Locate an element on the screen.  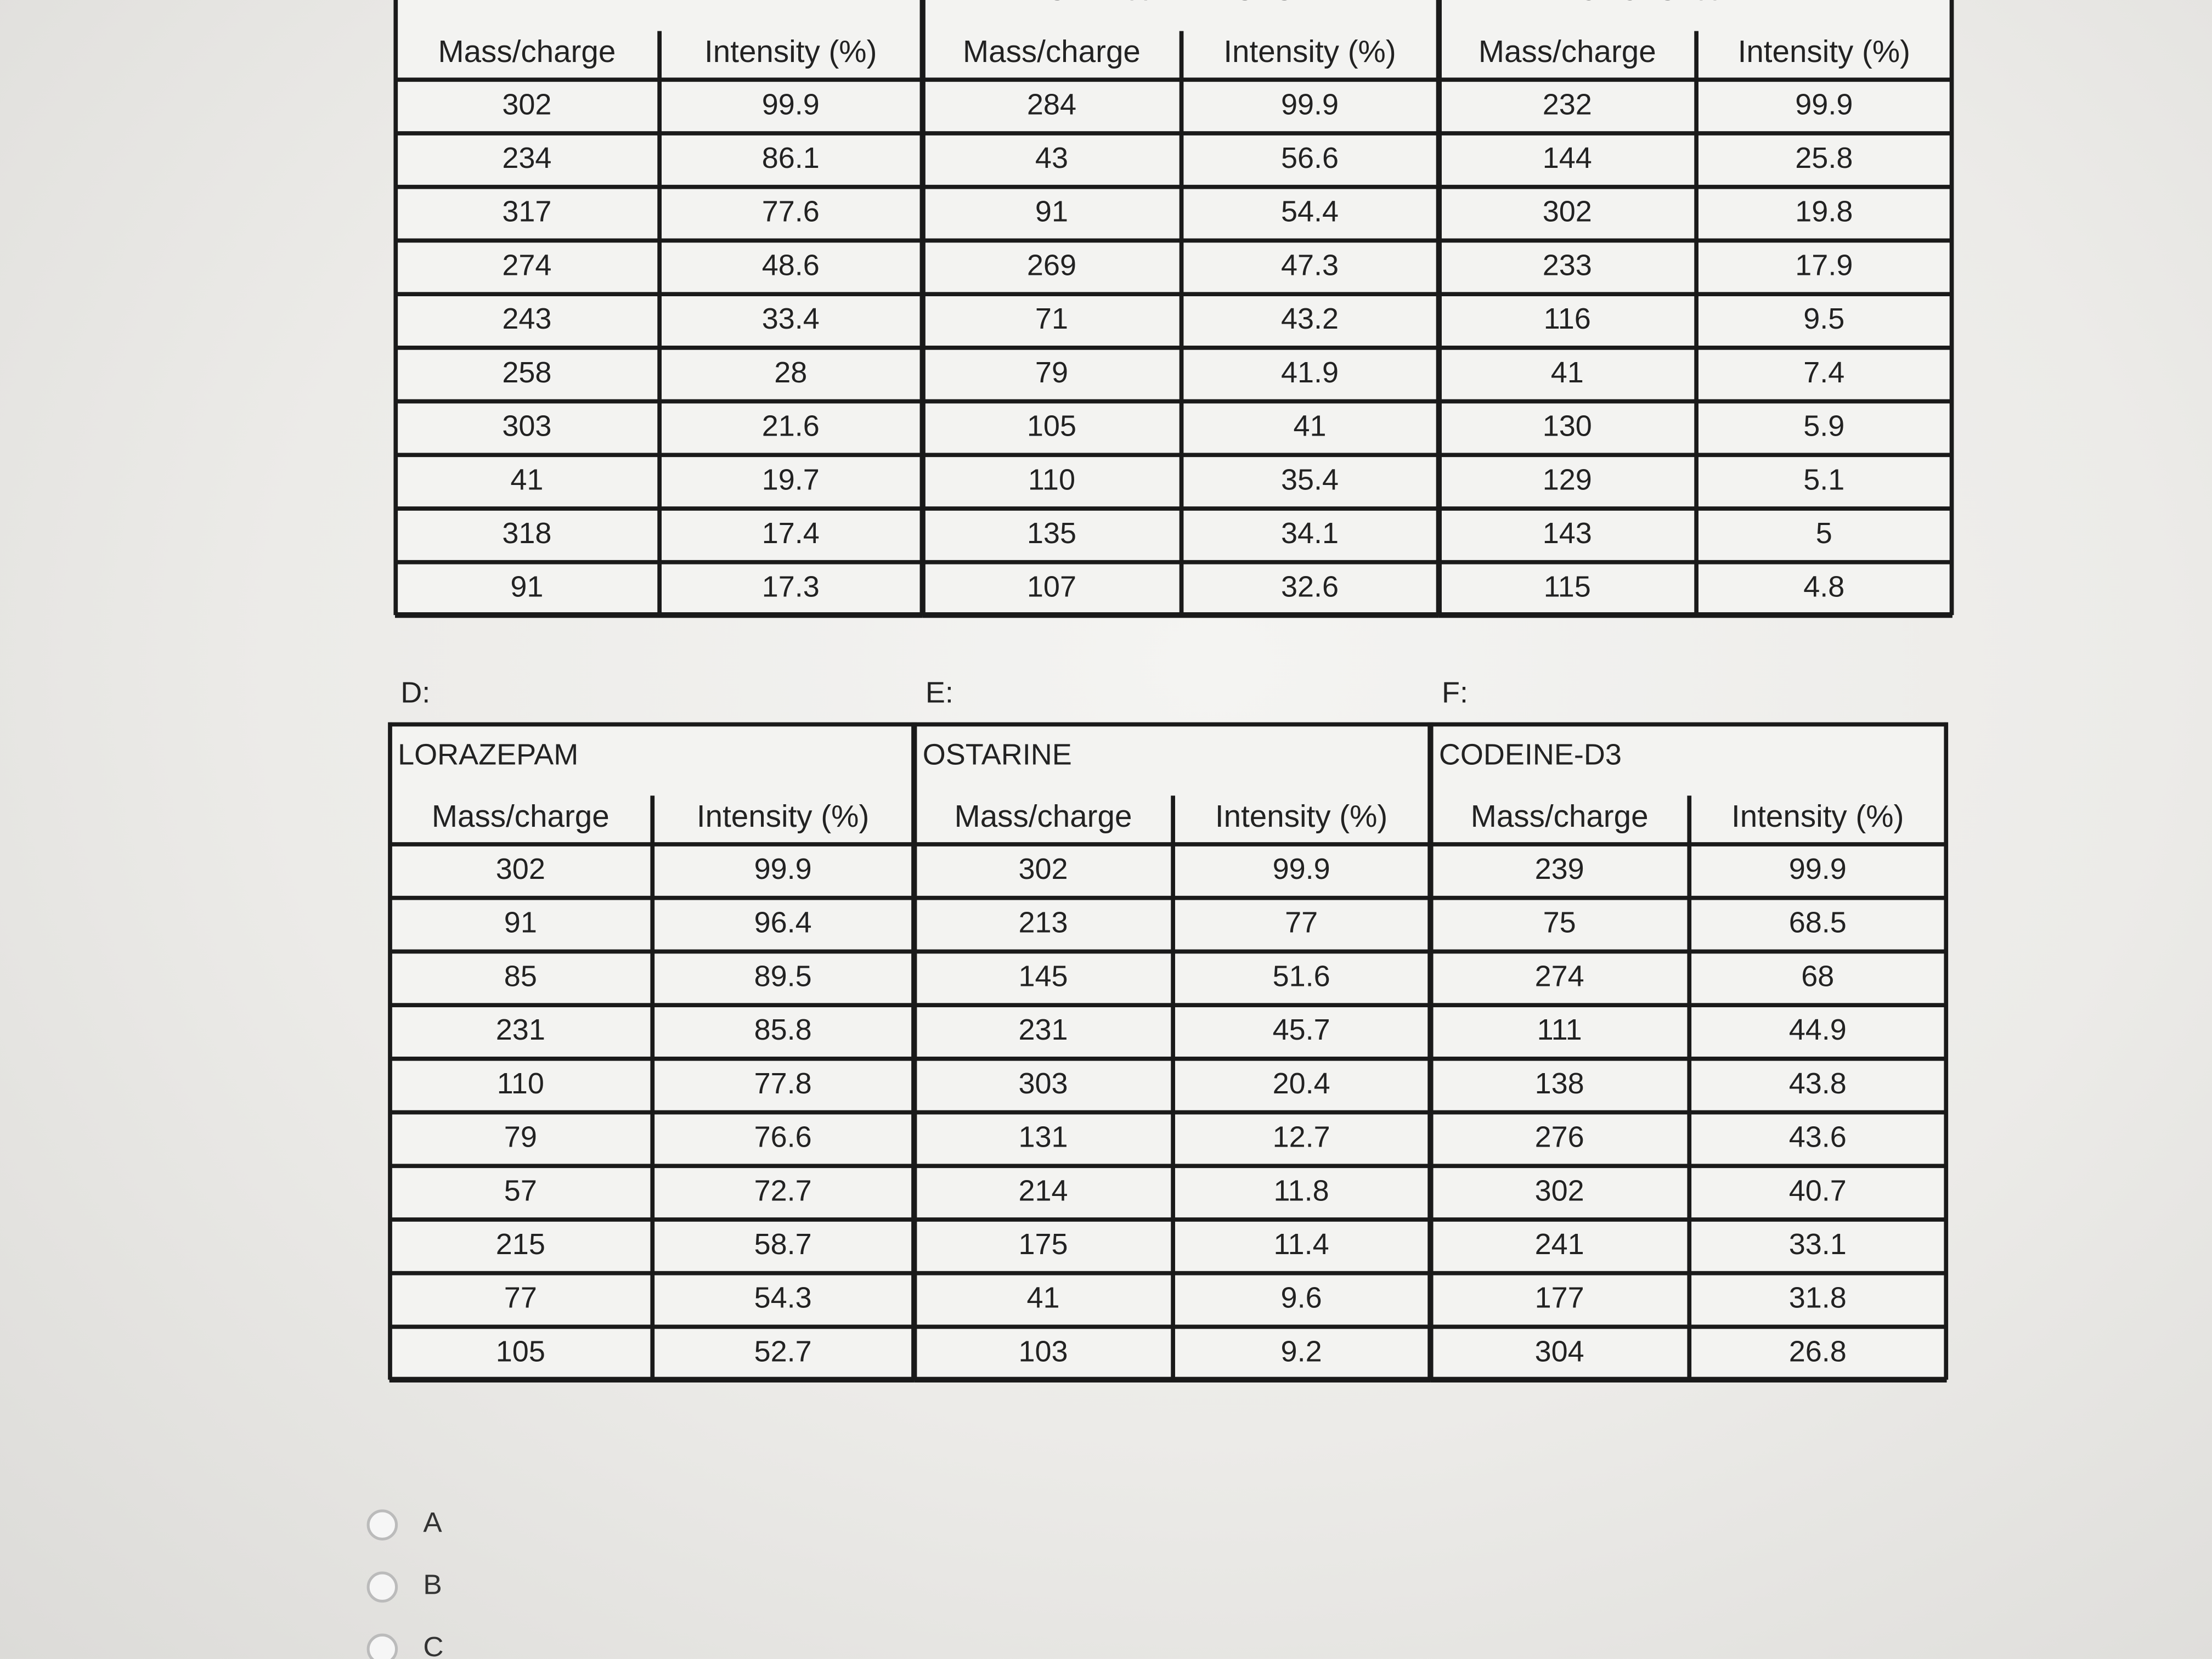
table-cell: 215 is located at coordinates (520, 1245).